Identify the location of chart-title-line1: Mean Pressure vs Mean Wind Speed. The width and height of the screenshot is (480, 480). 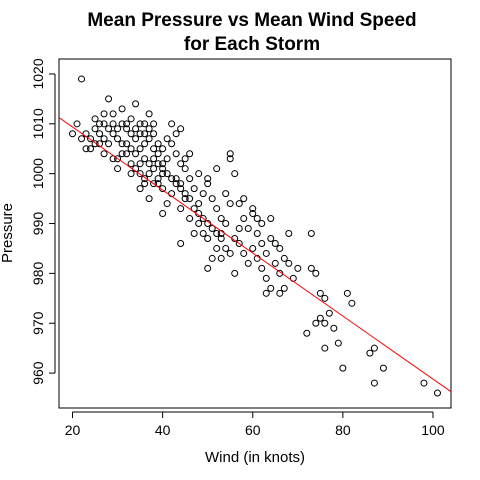
(251, 20).